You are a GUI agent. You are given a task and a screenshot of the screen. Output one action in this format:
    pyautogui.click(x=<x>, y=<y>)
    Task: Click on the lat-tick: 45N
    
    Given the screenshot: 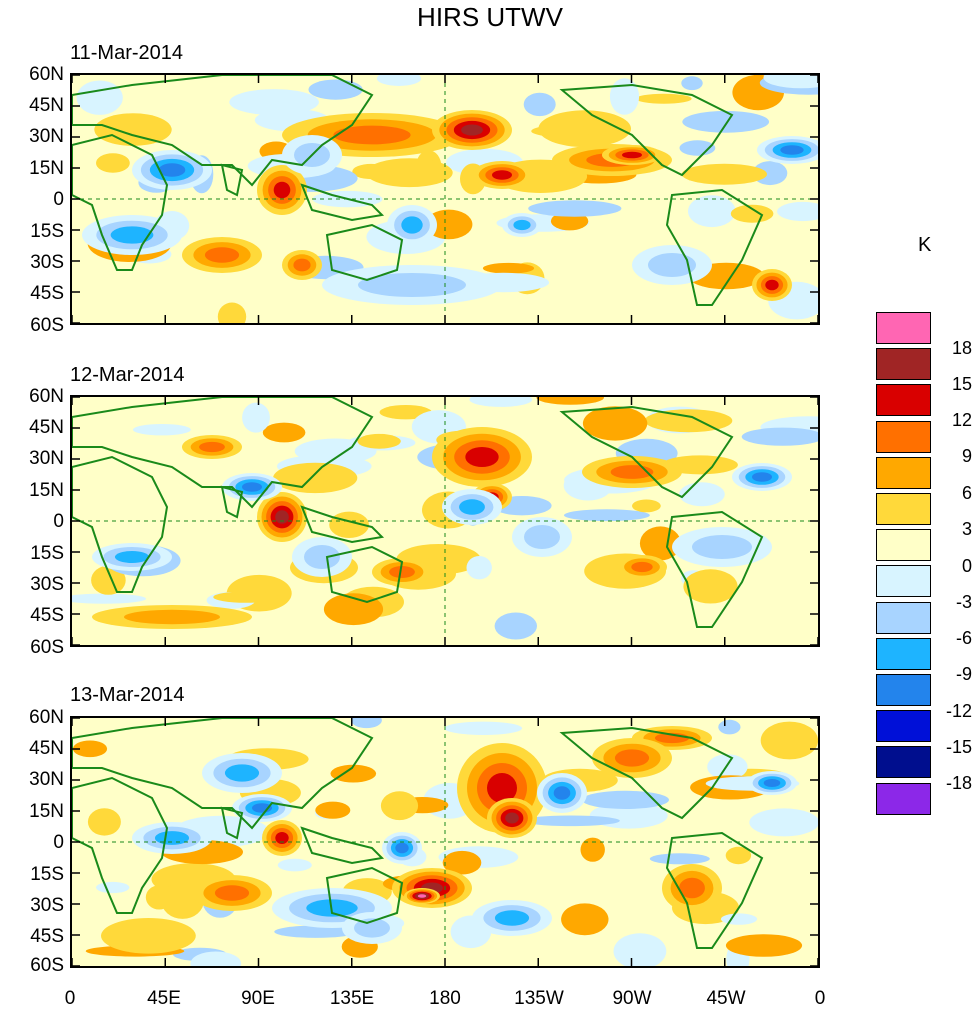 What is the action you would take?
    pyautogui.click(x=46, y=748)
    